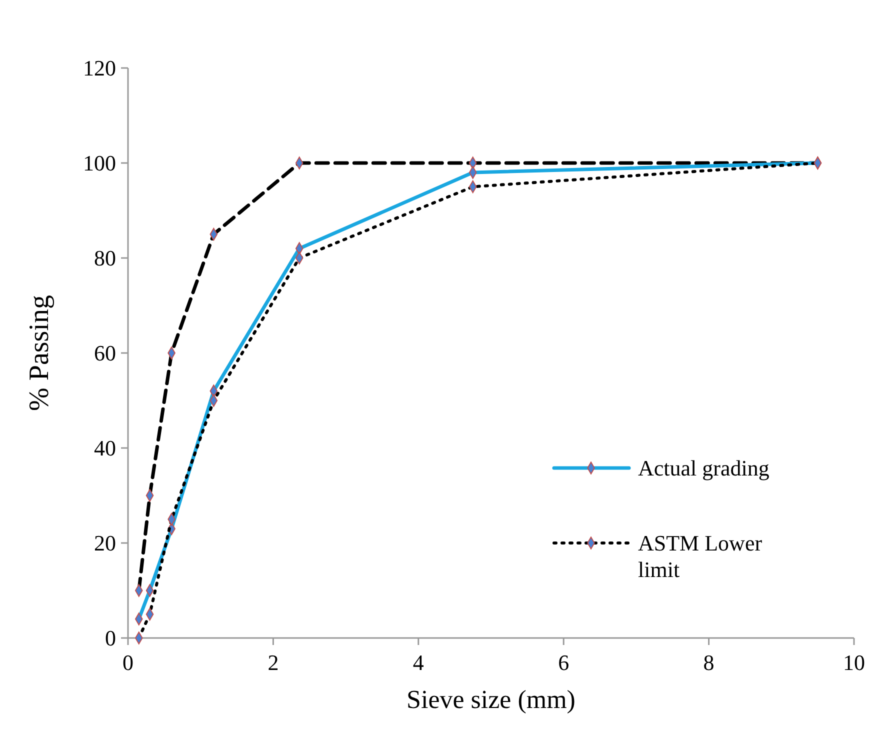 This screenshot has height=739, width=886. Describe the element at coordinates (128, 662) in the screenshot. I see `x-tick-label: 0` at that location.